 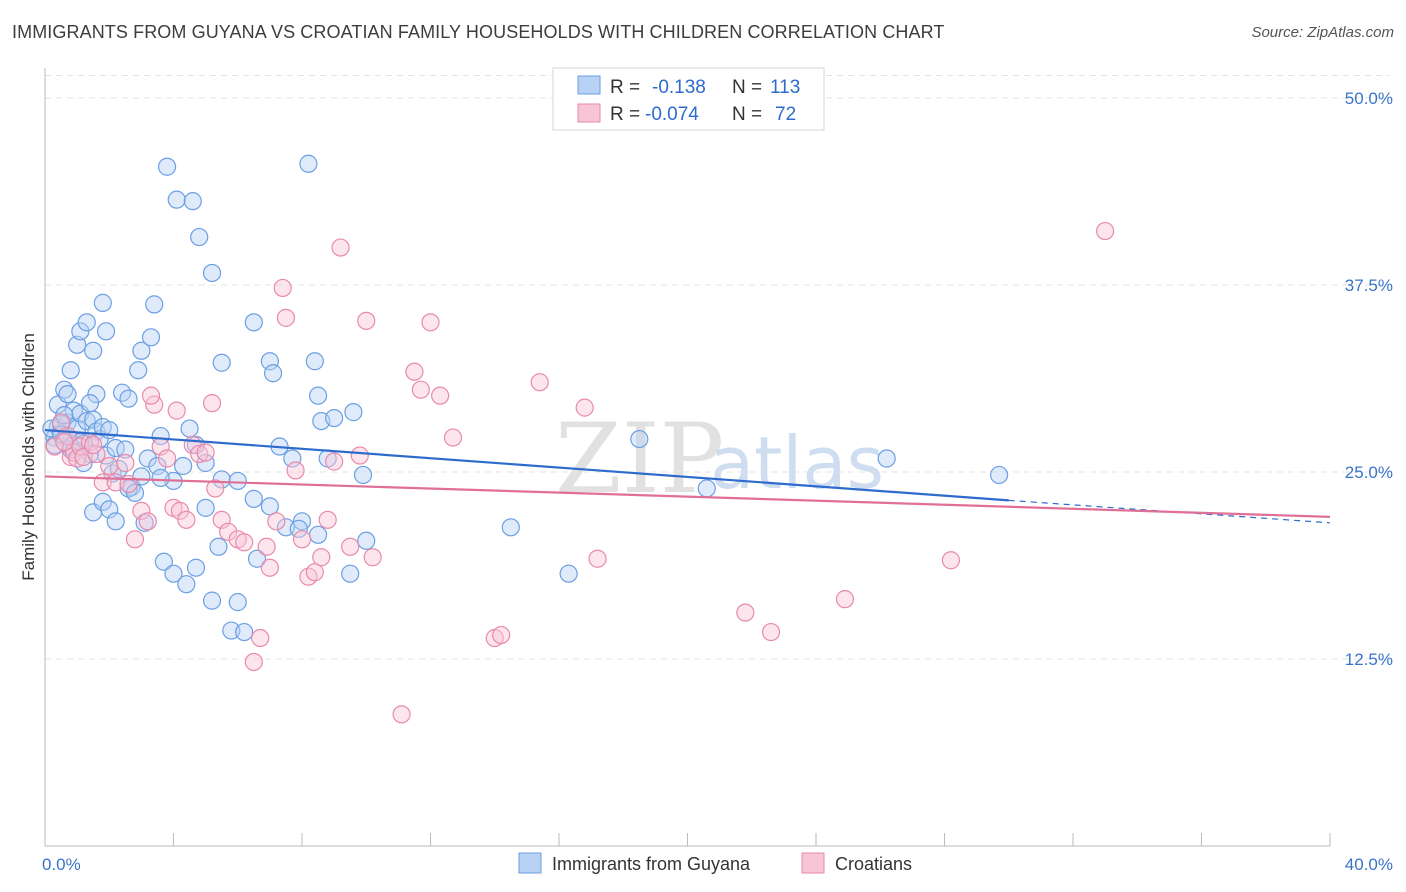 I want to click on trend-line-guyana, so click(x=526, y=465).